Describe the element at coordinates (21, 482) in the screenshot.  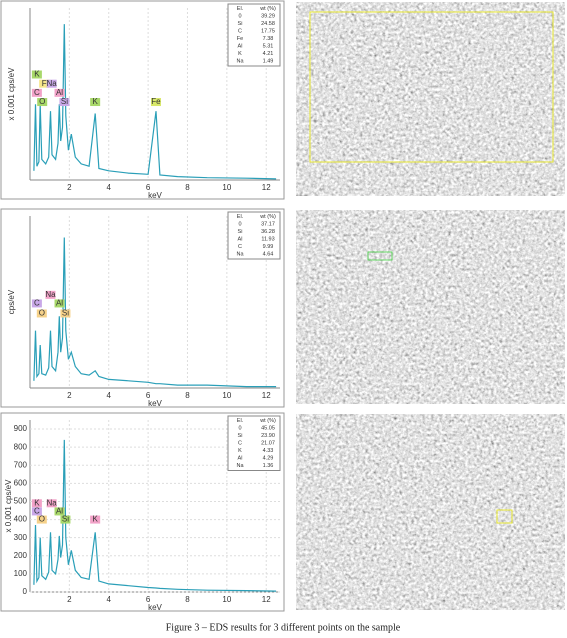
I see `y-tick-label: 600` at that location.